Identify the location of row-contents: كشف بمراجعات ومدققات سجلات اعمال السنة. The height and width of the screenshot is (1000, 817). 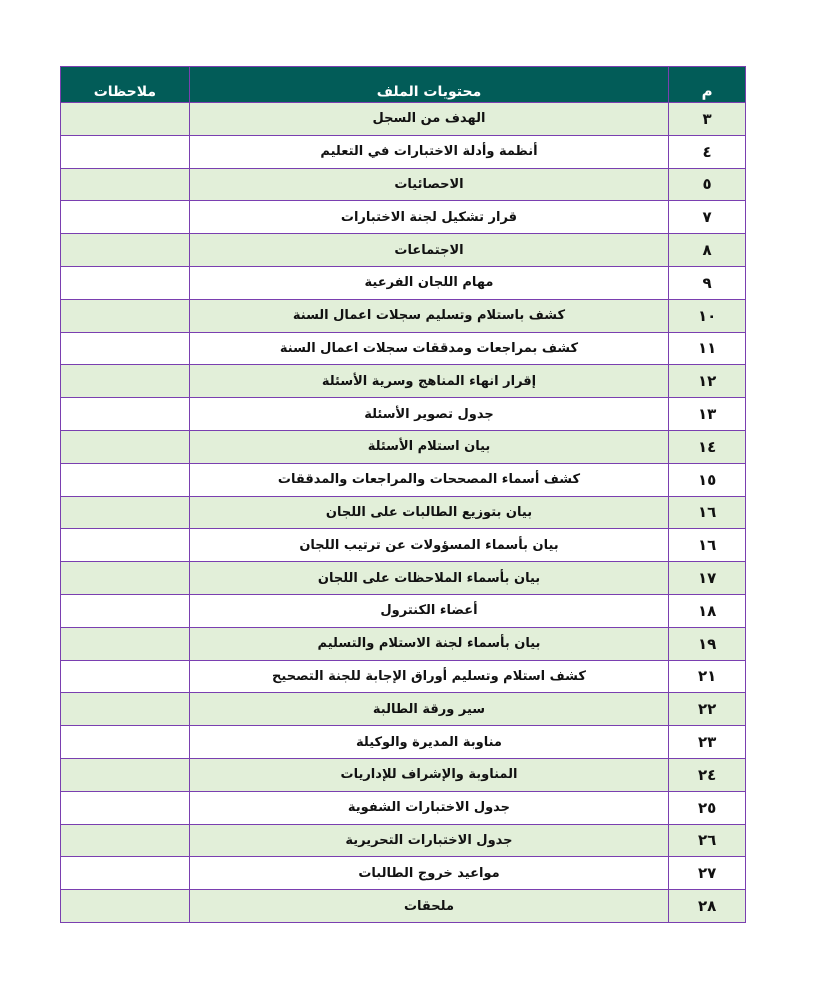
(429, 348).